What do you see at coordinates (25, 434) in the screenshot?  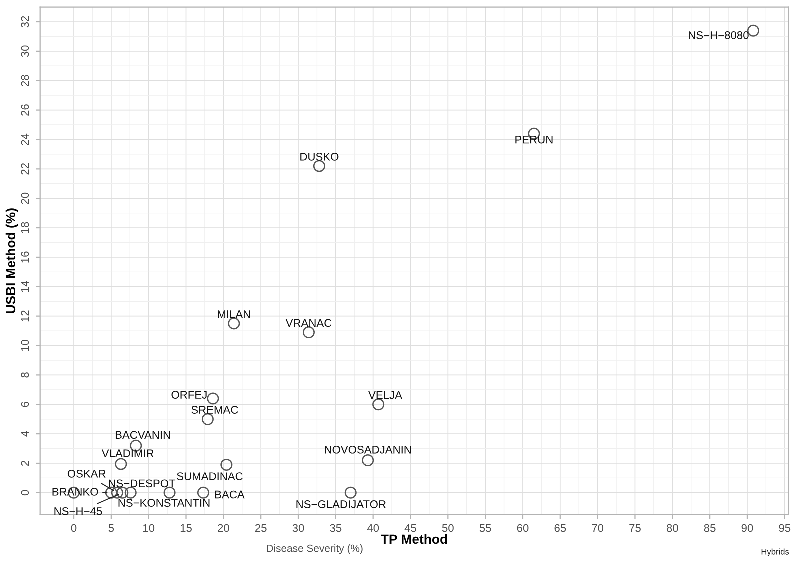 I see `y-tick-label: 4` at bounding box center [25, 434].